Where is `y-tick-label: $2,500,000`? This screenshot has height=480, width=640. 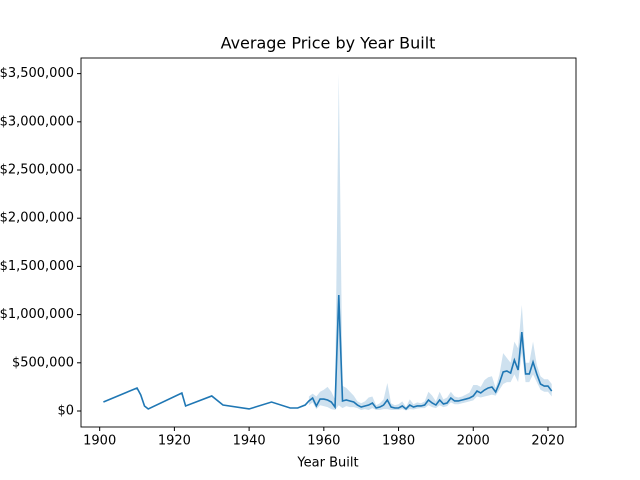 y-tick-label: $2,500,000 is located at coordinates (37, 170).